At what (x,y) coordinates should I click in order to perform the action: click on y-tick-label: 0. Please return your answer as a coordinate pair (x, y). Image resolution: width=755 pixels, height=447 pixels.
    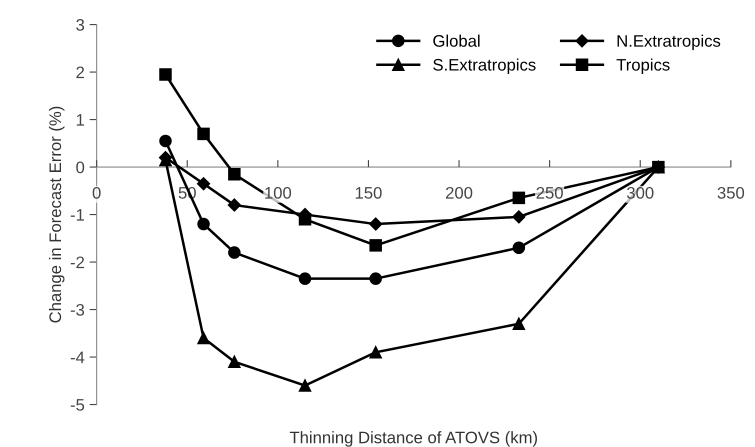
    Looking at the image, I should click on (80, 167).